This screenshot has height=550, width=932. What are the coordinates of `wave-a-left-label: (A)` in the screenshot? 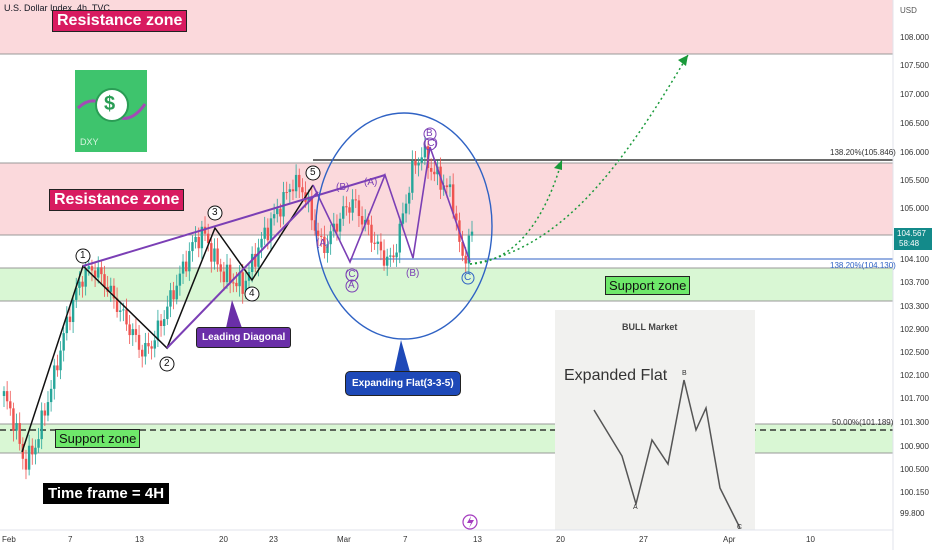 It's located at (323, 243).